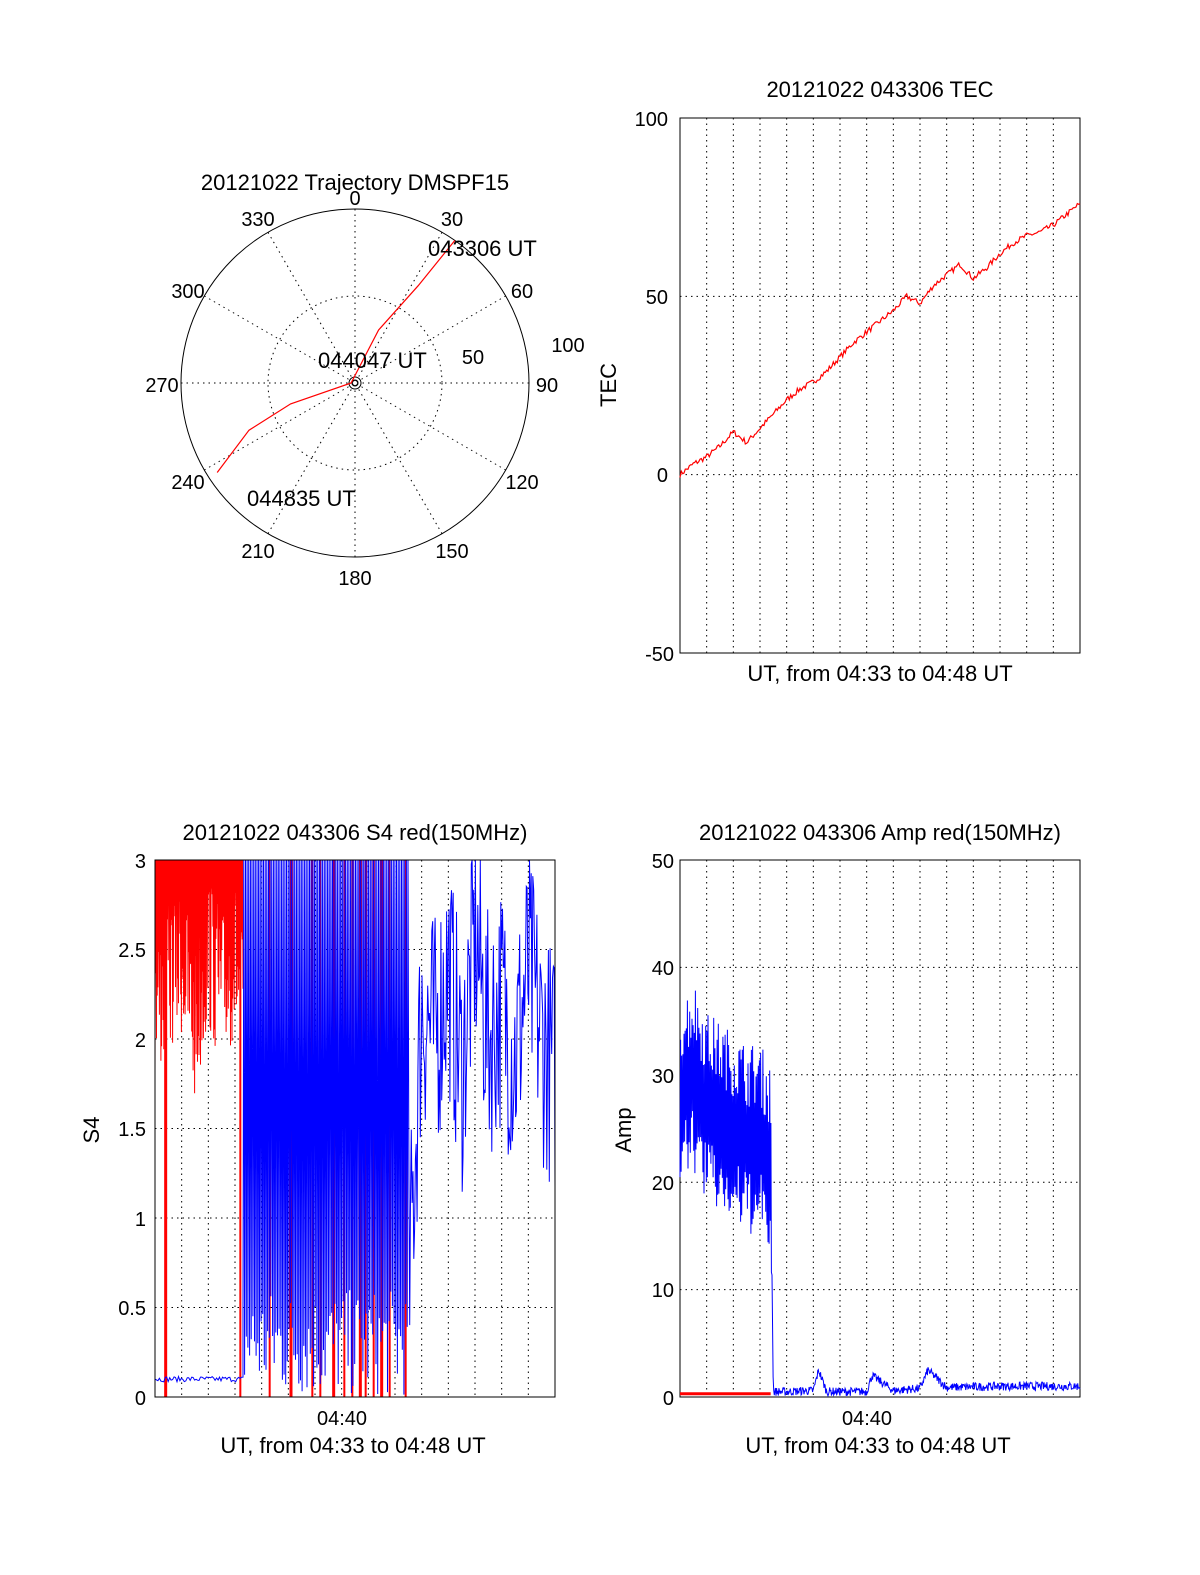  Describe the element at coordinates (663, 1077) in the screenshot. I see `amp-ytick-30: 30` at that location.